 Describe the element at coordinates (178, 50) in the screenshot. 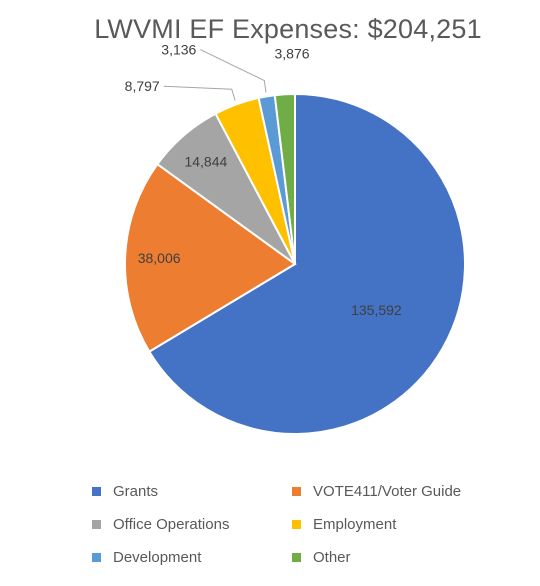

I see `data-label-4: 3,136` at that location.